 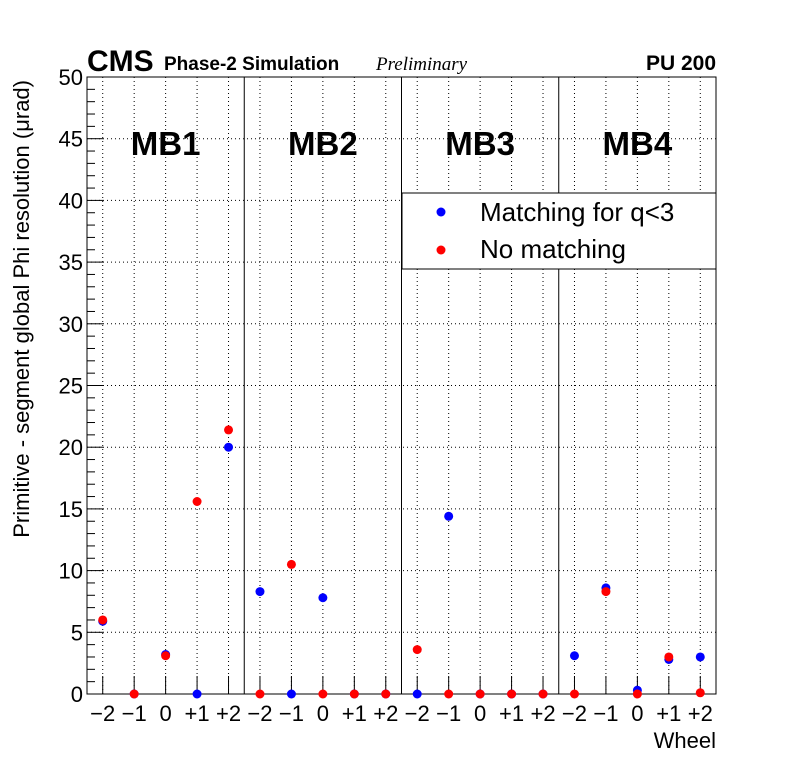 I want to click on legend-marker-matching, so click(x=441, y=212).